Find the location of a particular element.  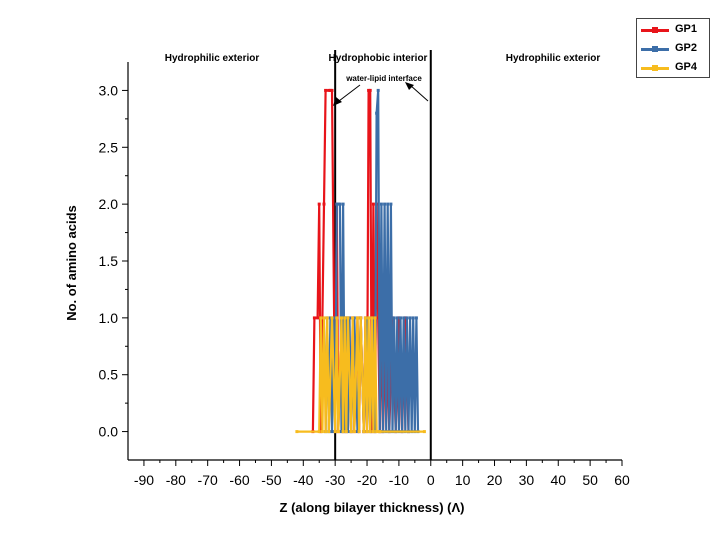

y-tick-label: 2.0 is located at coordinates (109, 204).